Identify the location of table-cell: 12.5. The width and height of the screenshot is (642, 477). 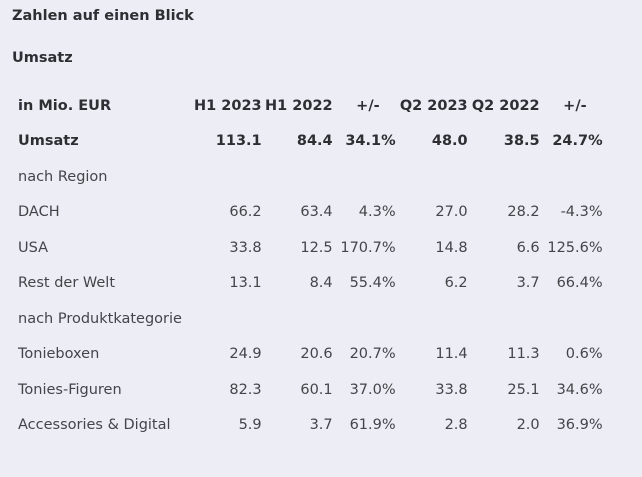
(316, 247).